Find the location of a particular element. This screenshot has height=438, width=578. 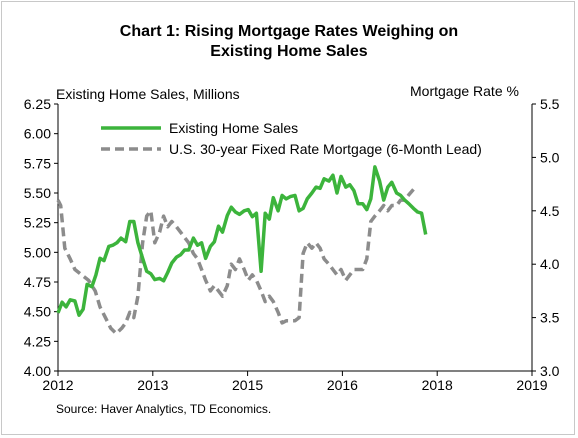

y-right-tick-label: 5.0 is located at coordinates (550, 157).